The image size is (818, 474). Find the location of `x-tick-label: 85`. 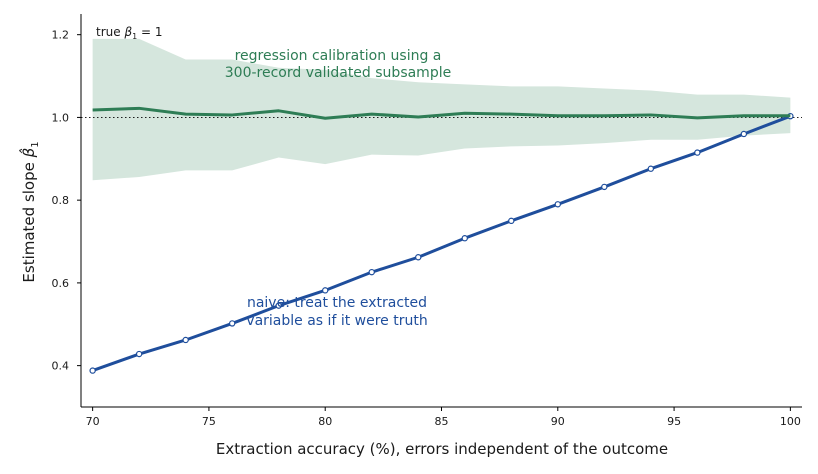

x-tick-label: 85 is located at coordinates (442, 421).